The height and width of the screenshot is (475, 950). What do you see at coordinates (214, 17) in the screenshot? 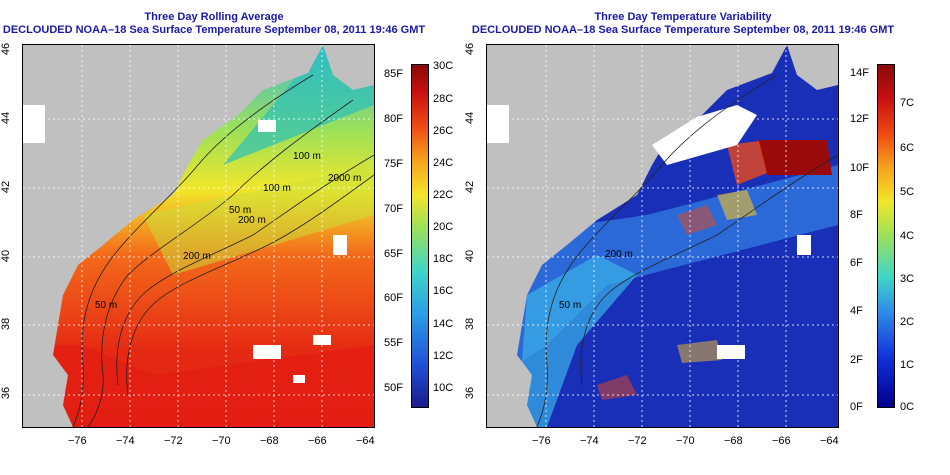
I see `left-map-title-main: Three Day Rolling Average` at bounding box center [214, 17].